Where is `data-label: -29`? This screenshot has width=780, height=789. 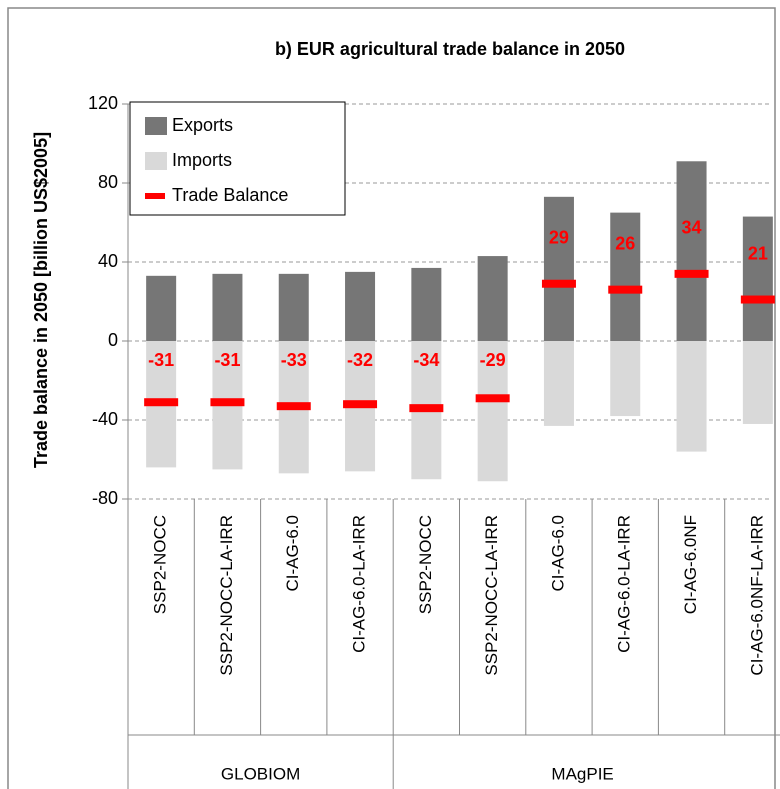
data-label: -29 is located at coordinates (493, 360).